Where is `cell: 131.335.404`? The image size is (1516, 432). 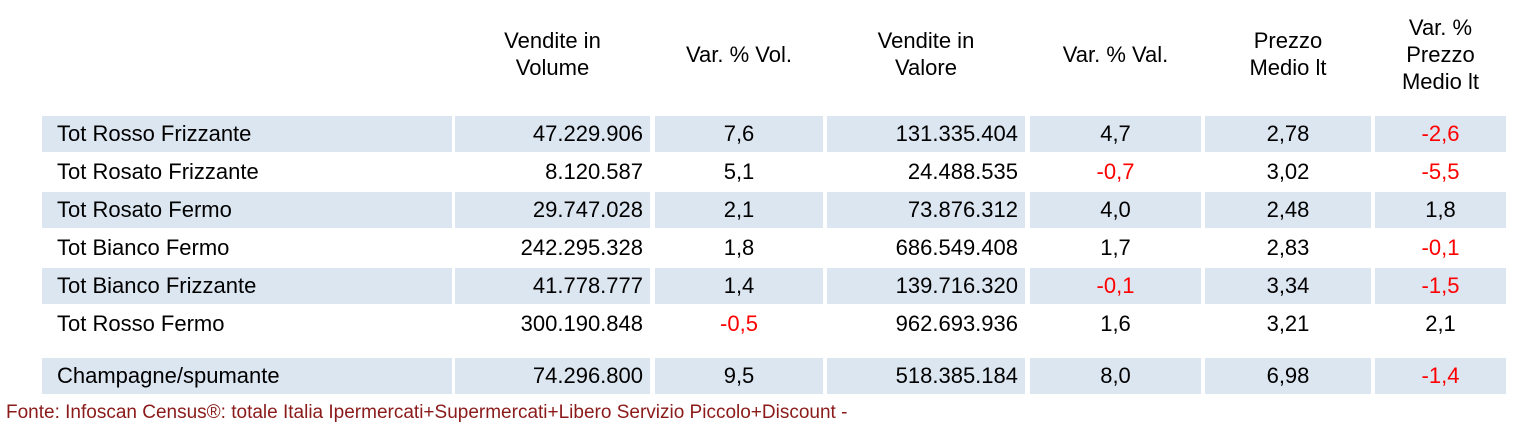 cell: 131.335.404 is located at coordinates (926, 134).